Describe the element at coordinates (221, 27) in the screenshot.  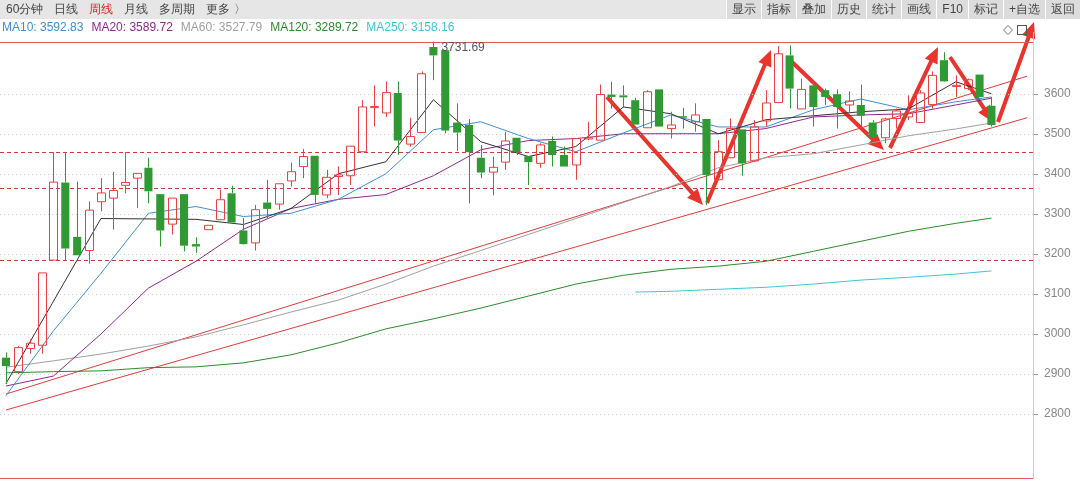
I see `text: MA60: 3527.79` at that location.